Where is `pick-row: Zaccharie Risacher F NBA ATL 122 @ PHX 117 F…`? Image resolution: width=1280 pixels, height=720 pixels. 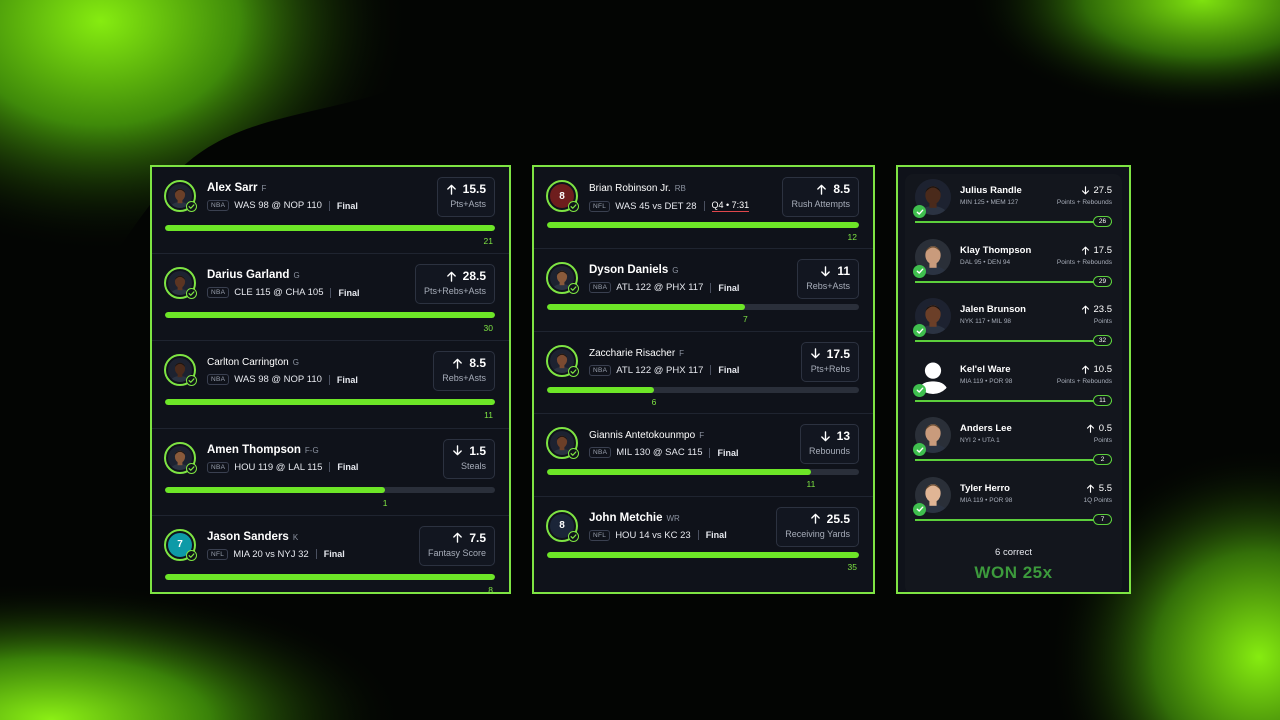 pick-row: Zaccharie Risacher F NBA ATL 122 @ PHX 117 F… is located at coordinates (703, 373).